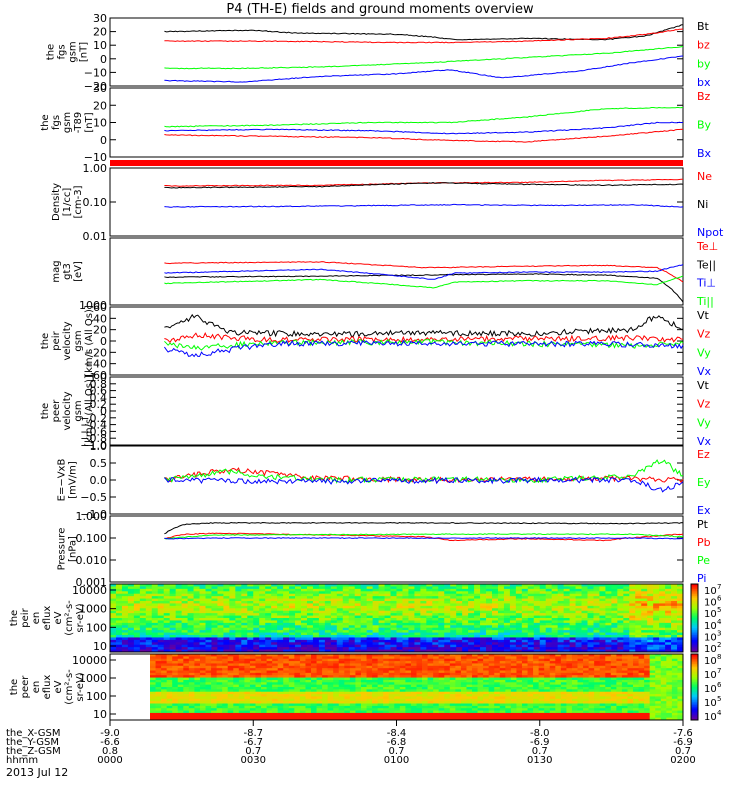 This screenshot has width=750, height=800. I want to click on y-axis-label-line: eflux, so click(47, 618).